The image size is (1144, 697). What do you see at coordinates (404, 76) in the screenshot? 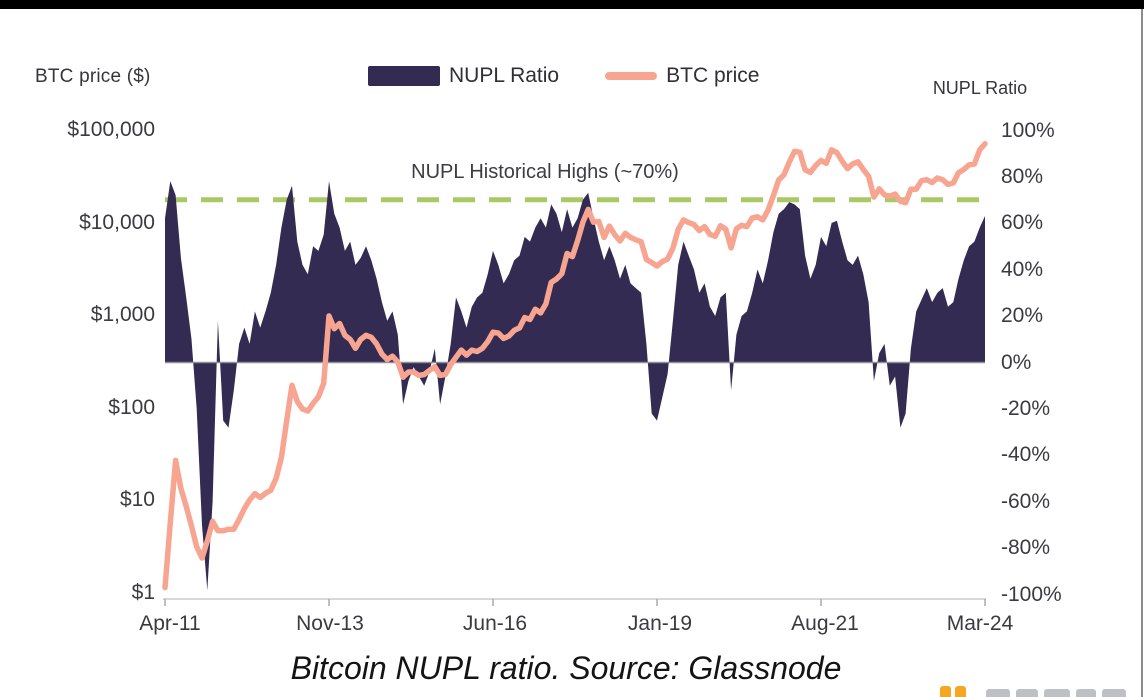
I see `nupl-area-swatch` at bounding box center [404, 76].